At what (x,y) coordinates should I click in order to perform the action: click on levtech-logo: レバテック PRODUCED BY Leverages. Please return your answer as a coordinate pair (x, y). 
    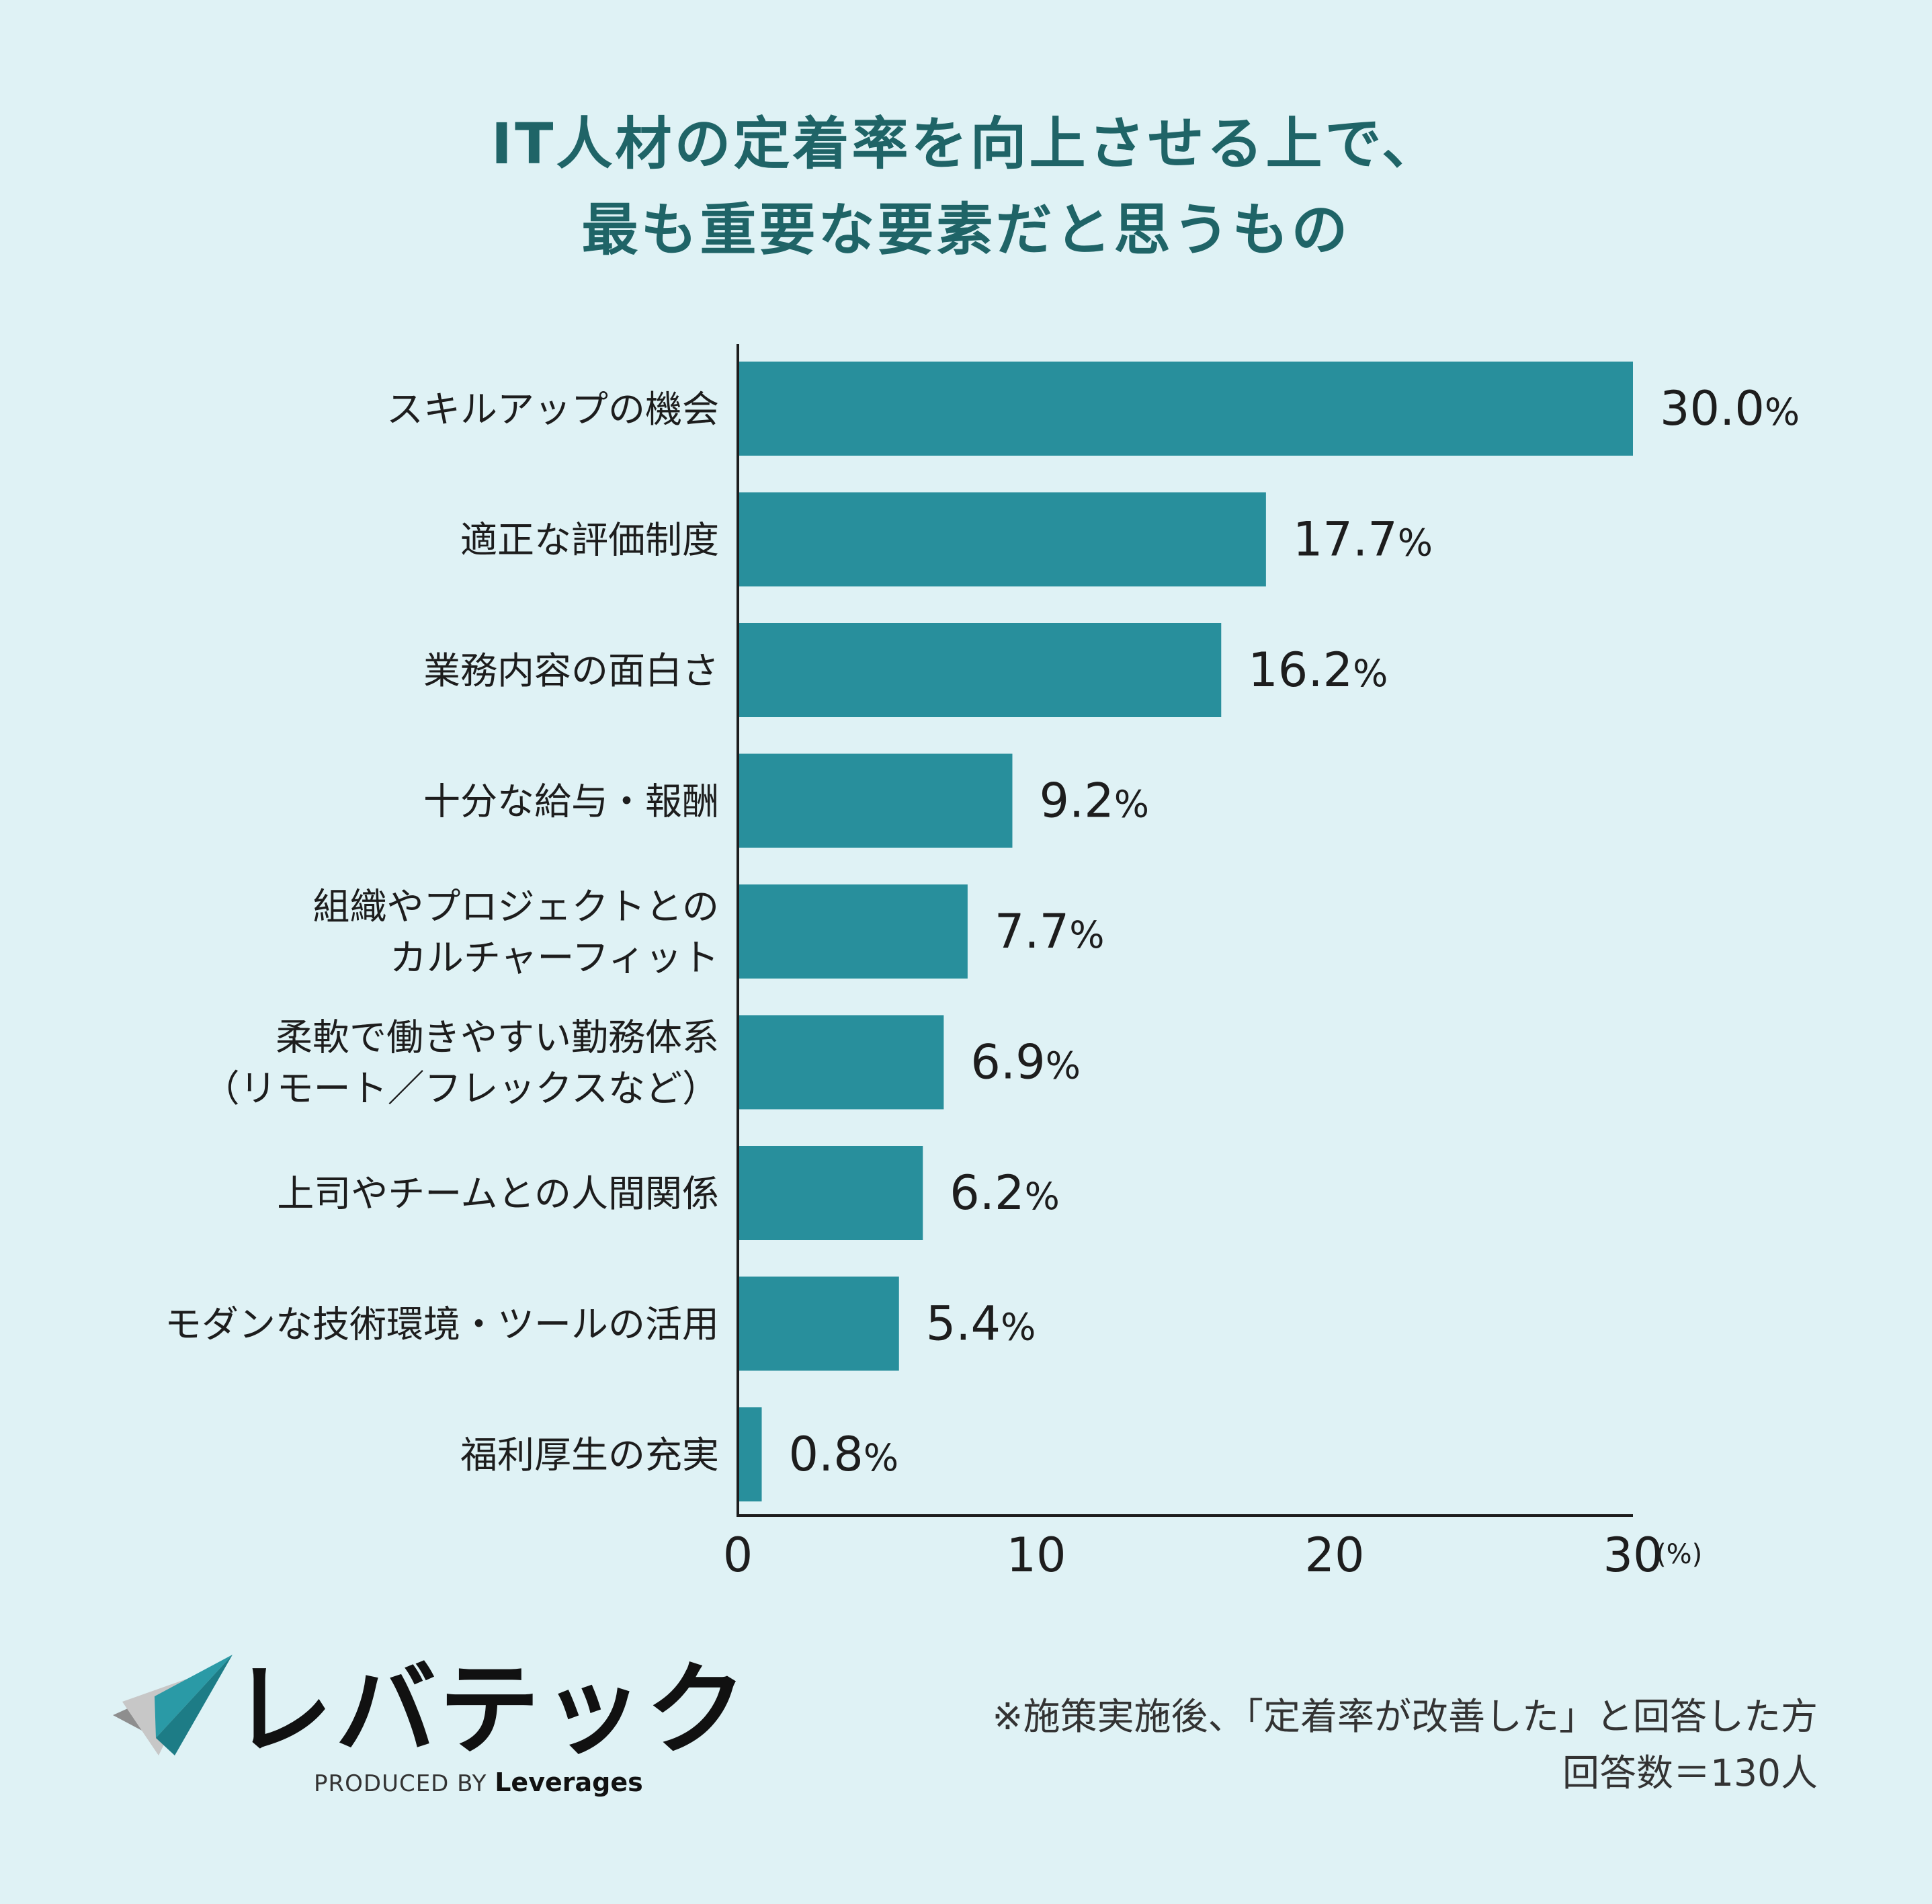
    Looking at the image, I should click on (428, 1727).